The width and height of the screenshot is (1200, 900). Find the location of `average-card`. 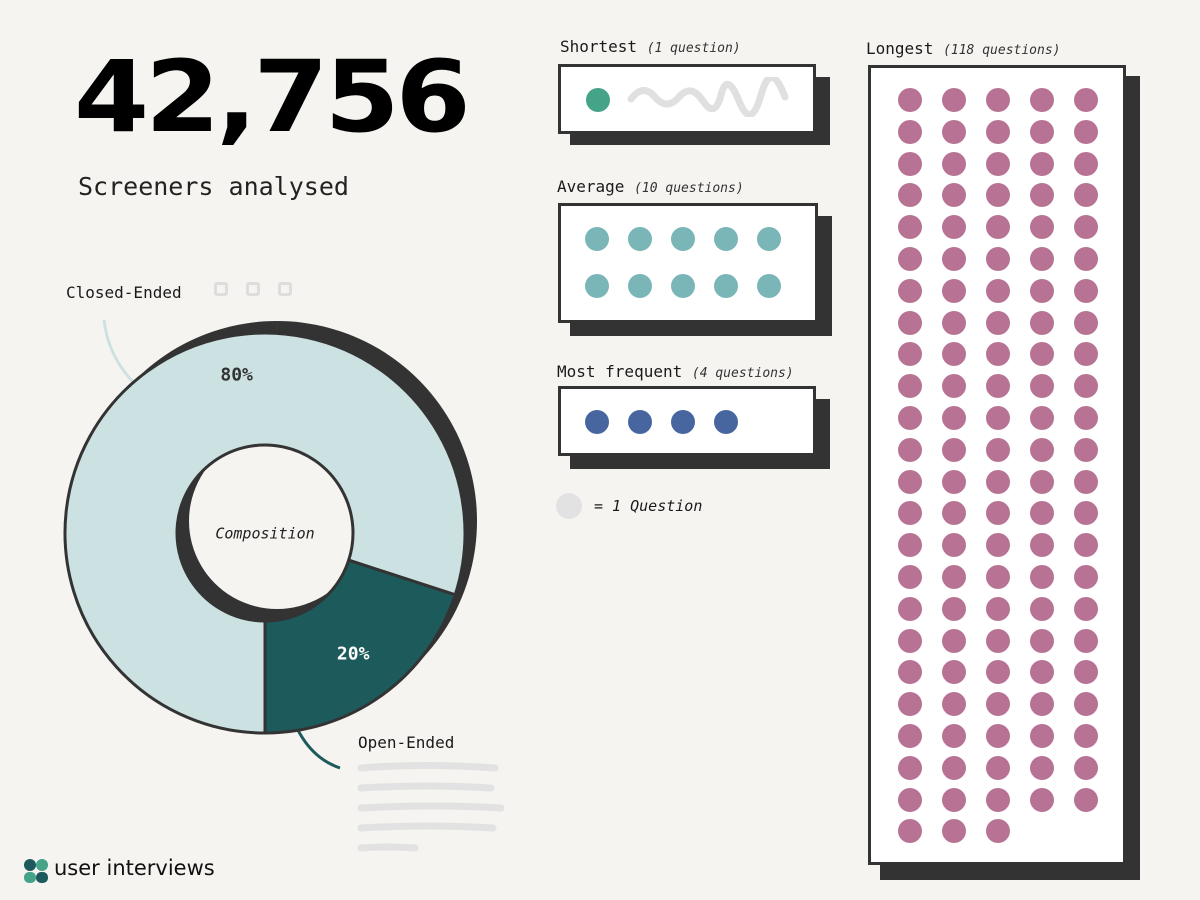

average-card is located at coordinates (688, 263).